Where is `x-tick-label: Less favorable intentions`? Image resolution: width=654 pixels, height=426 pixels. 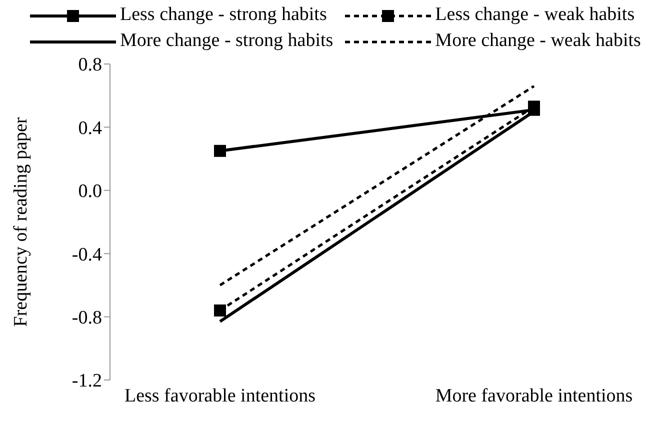
x-tick-label: Less favorable intentions is located at coordinates (220, 395).